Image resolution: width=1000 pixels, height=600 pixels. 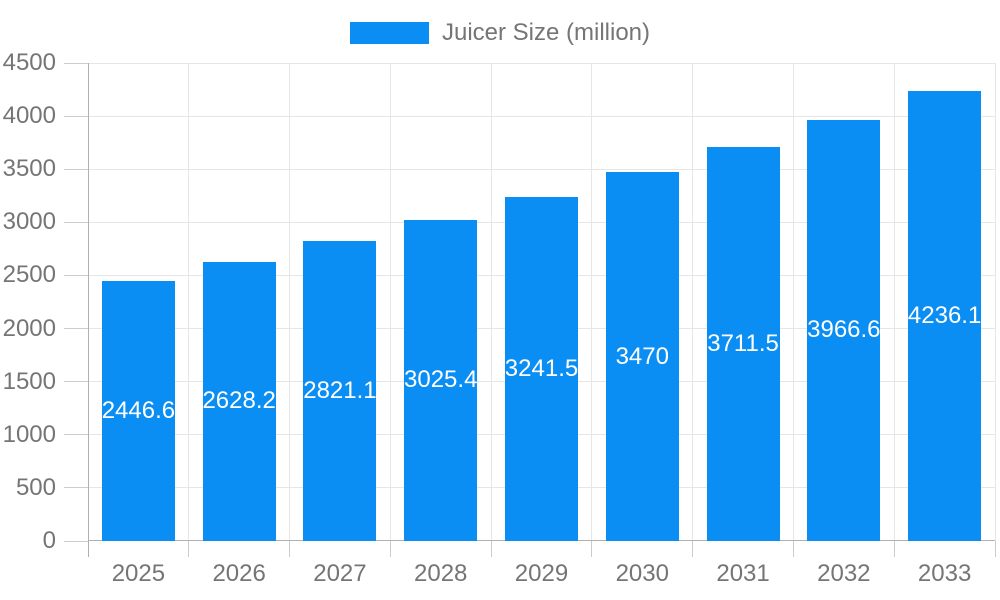 I want to click on legend-label: Juicer Size (million), so click(x=546, y=32).